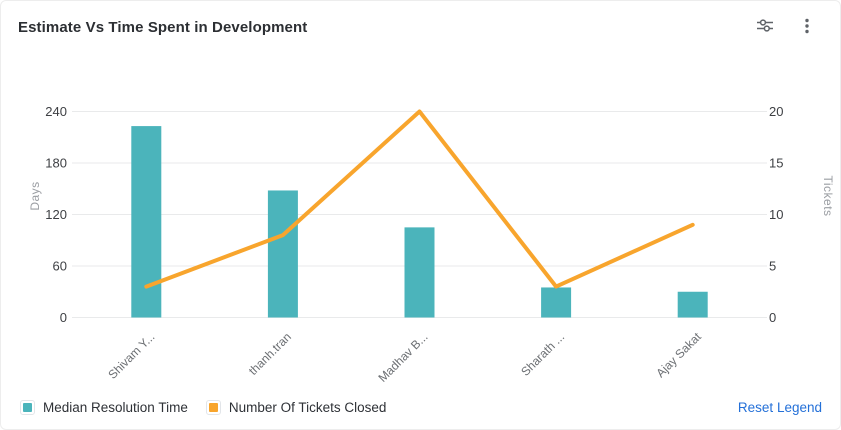  I want to click on reset-legend-link: Reset Legend, so click(779, 407).